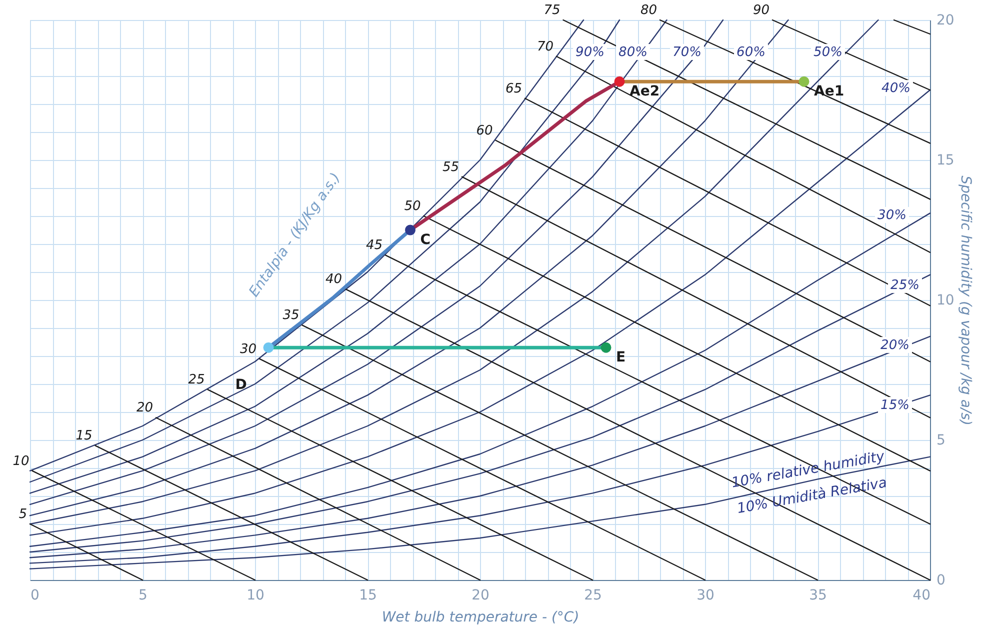 This screenshot has width=983, height=642. What do you see at coordinates (905, 285) in the screenshot?
I see `annotation: 25%` at bounding box center [905, 285].